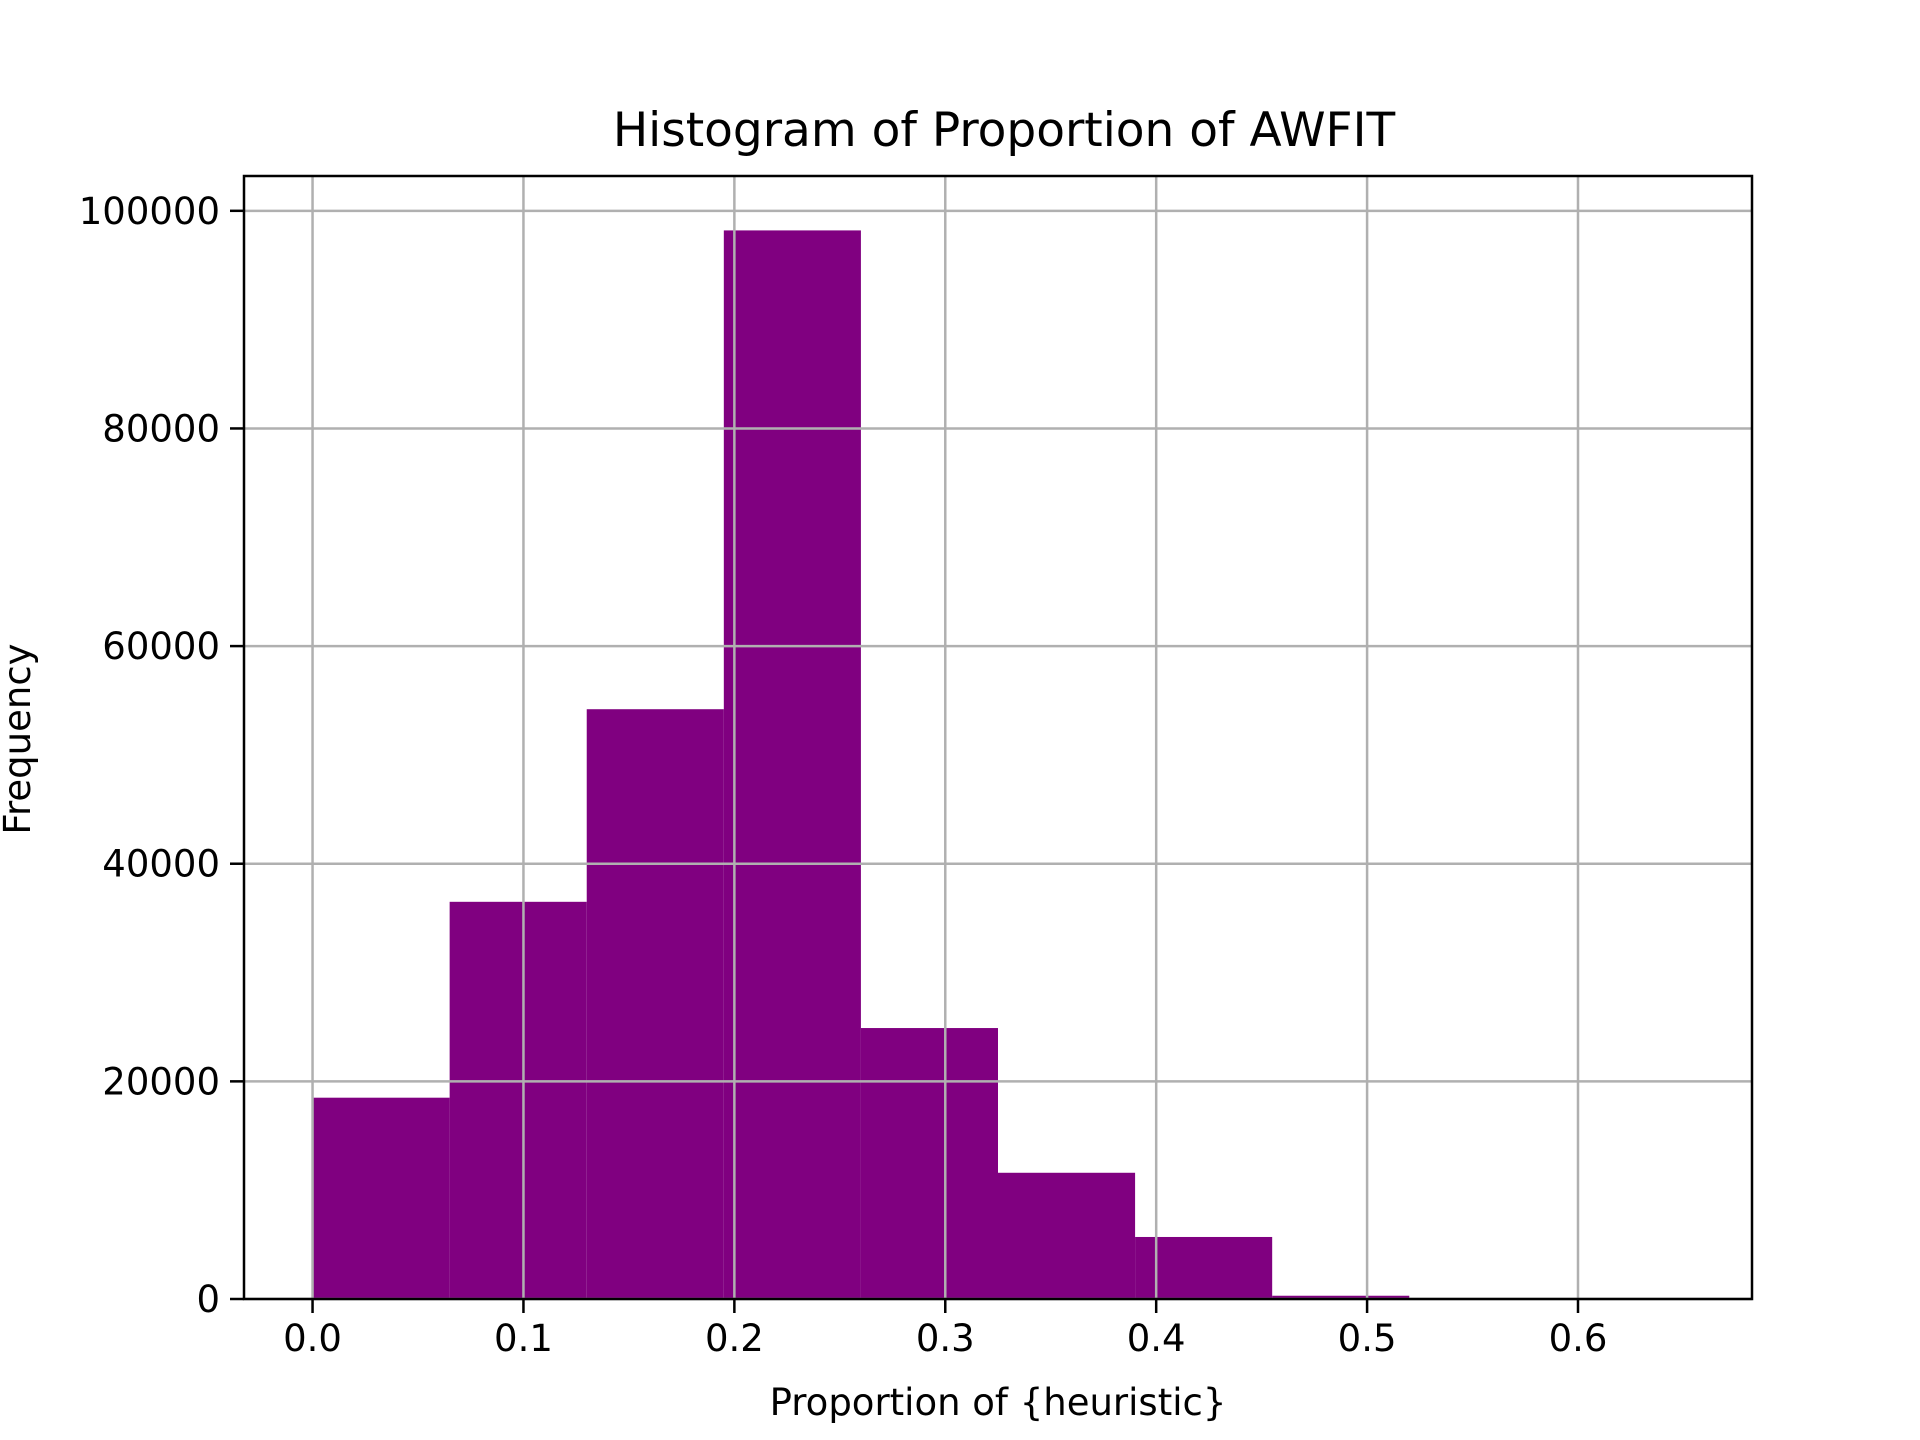  Describe the element at coordinates (1004, 130) in the screenshot. I see `chart-title: Histogram of Proportion of AWFIT` at that location.